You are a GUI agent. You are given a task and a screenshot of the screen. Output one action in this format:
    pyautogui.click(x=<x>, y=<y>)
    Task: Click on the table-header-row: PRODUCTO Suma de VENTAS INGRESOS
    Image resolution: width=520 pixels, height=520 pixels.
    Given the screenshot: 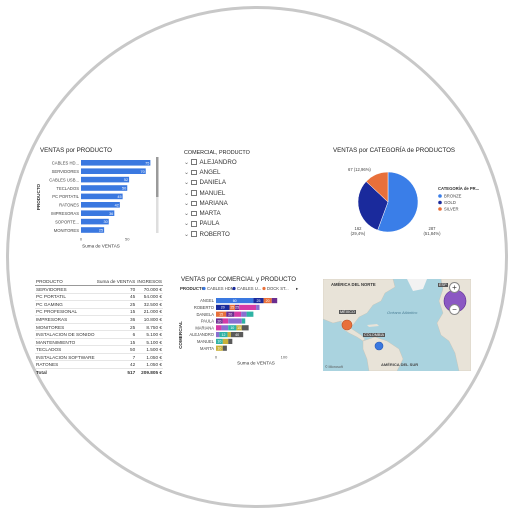 What is the action you would take?
    pyautogui.click(x=99, y=281)
    